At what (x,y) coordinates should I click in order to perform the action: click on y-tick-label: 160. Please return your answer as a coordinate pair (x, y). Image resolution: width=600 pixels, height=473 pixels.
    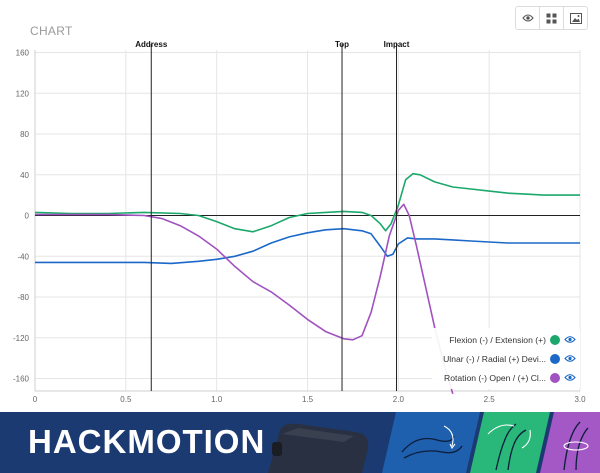
    Looking at the image, I should click on (23, 53).